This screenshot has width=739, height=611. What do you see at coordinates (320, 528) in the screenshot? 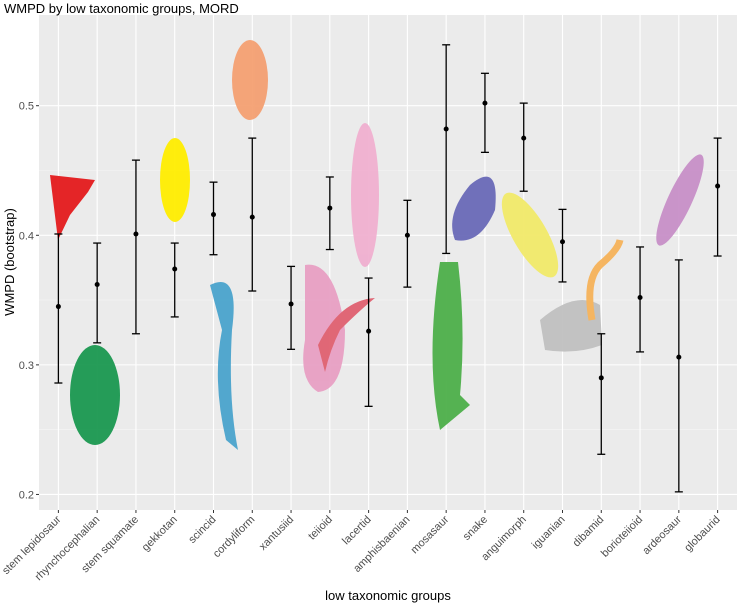
I see `x-tick-label: teiioid` at bounding box center [320, 528].